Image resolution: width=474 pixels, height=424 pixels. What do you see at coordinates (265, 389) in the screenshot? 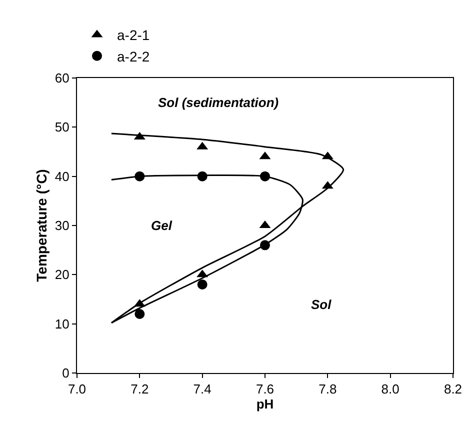
I see `x-tick-label: 7.6` at bounding box center [265, 389].